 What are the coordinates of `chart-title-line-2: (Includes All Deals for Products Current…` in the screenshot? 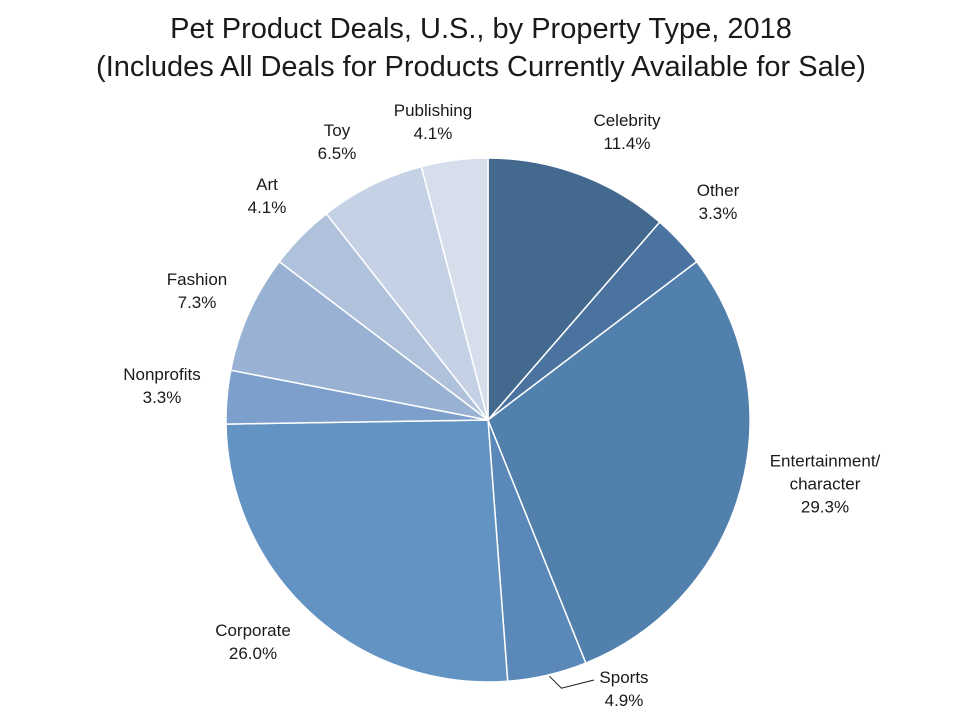 It's located at (481, 67).